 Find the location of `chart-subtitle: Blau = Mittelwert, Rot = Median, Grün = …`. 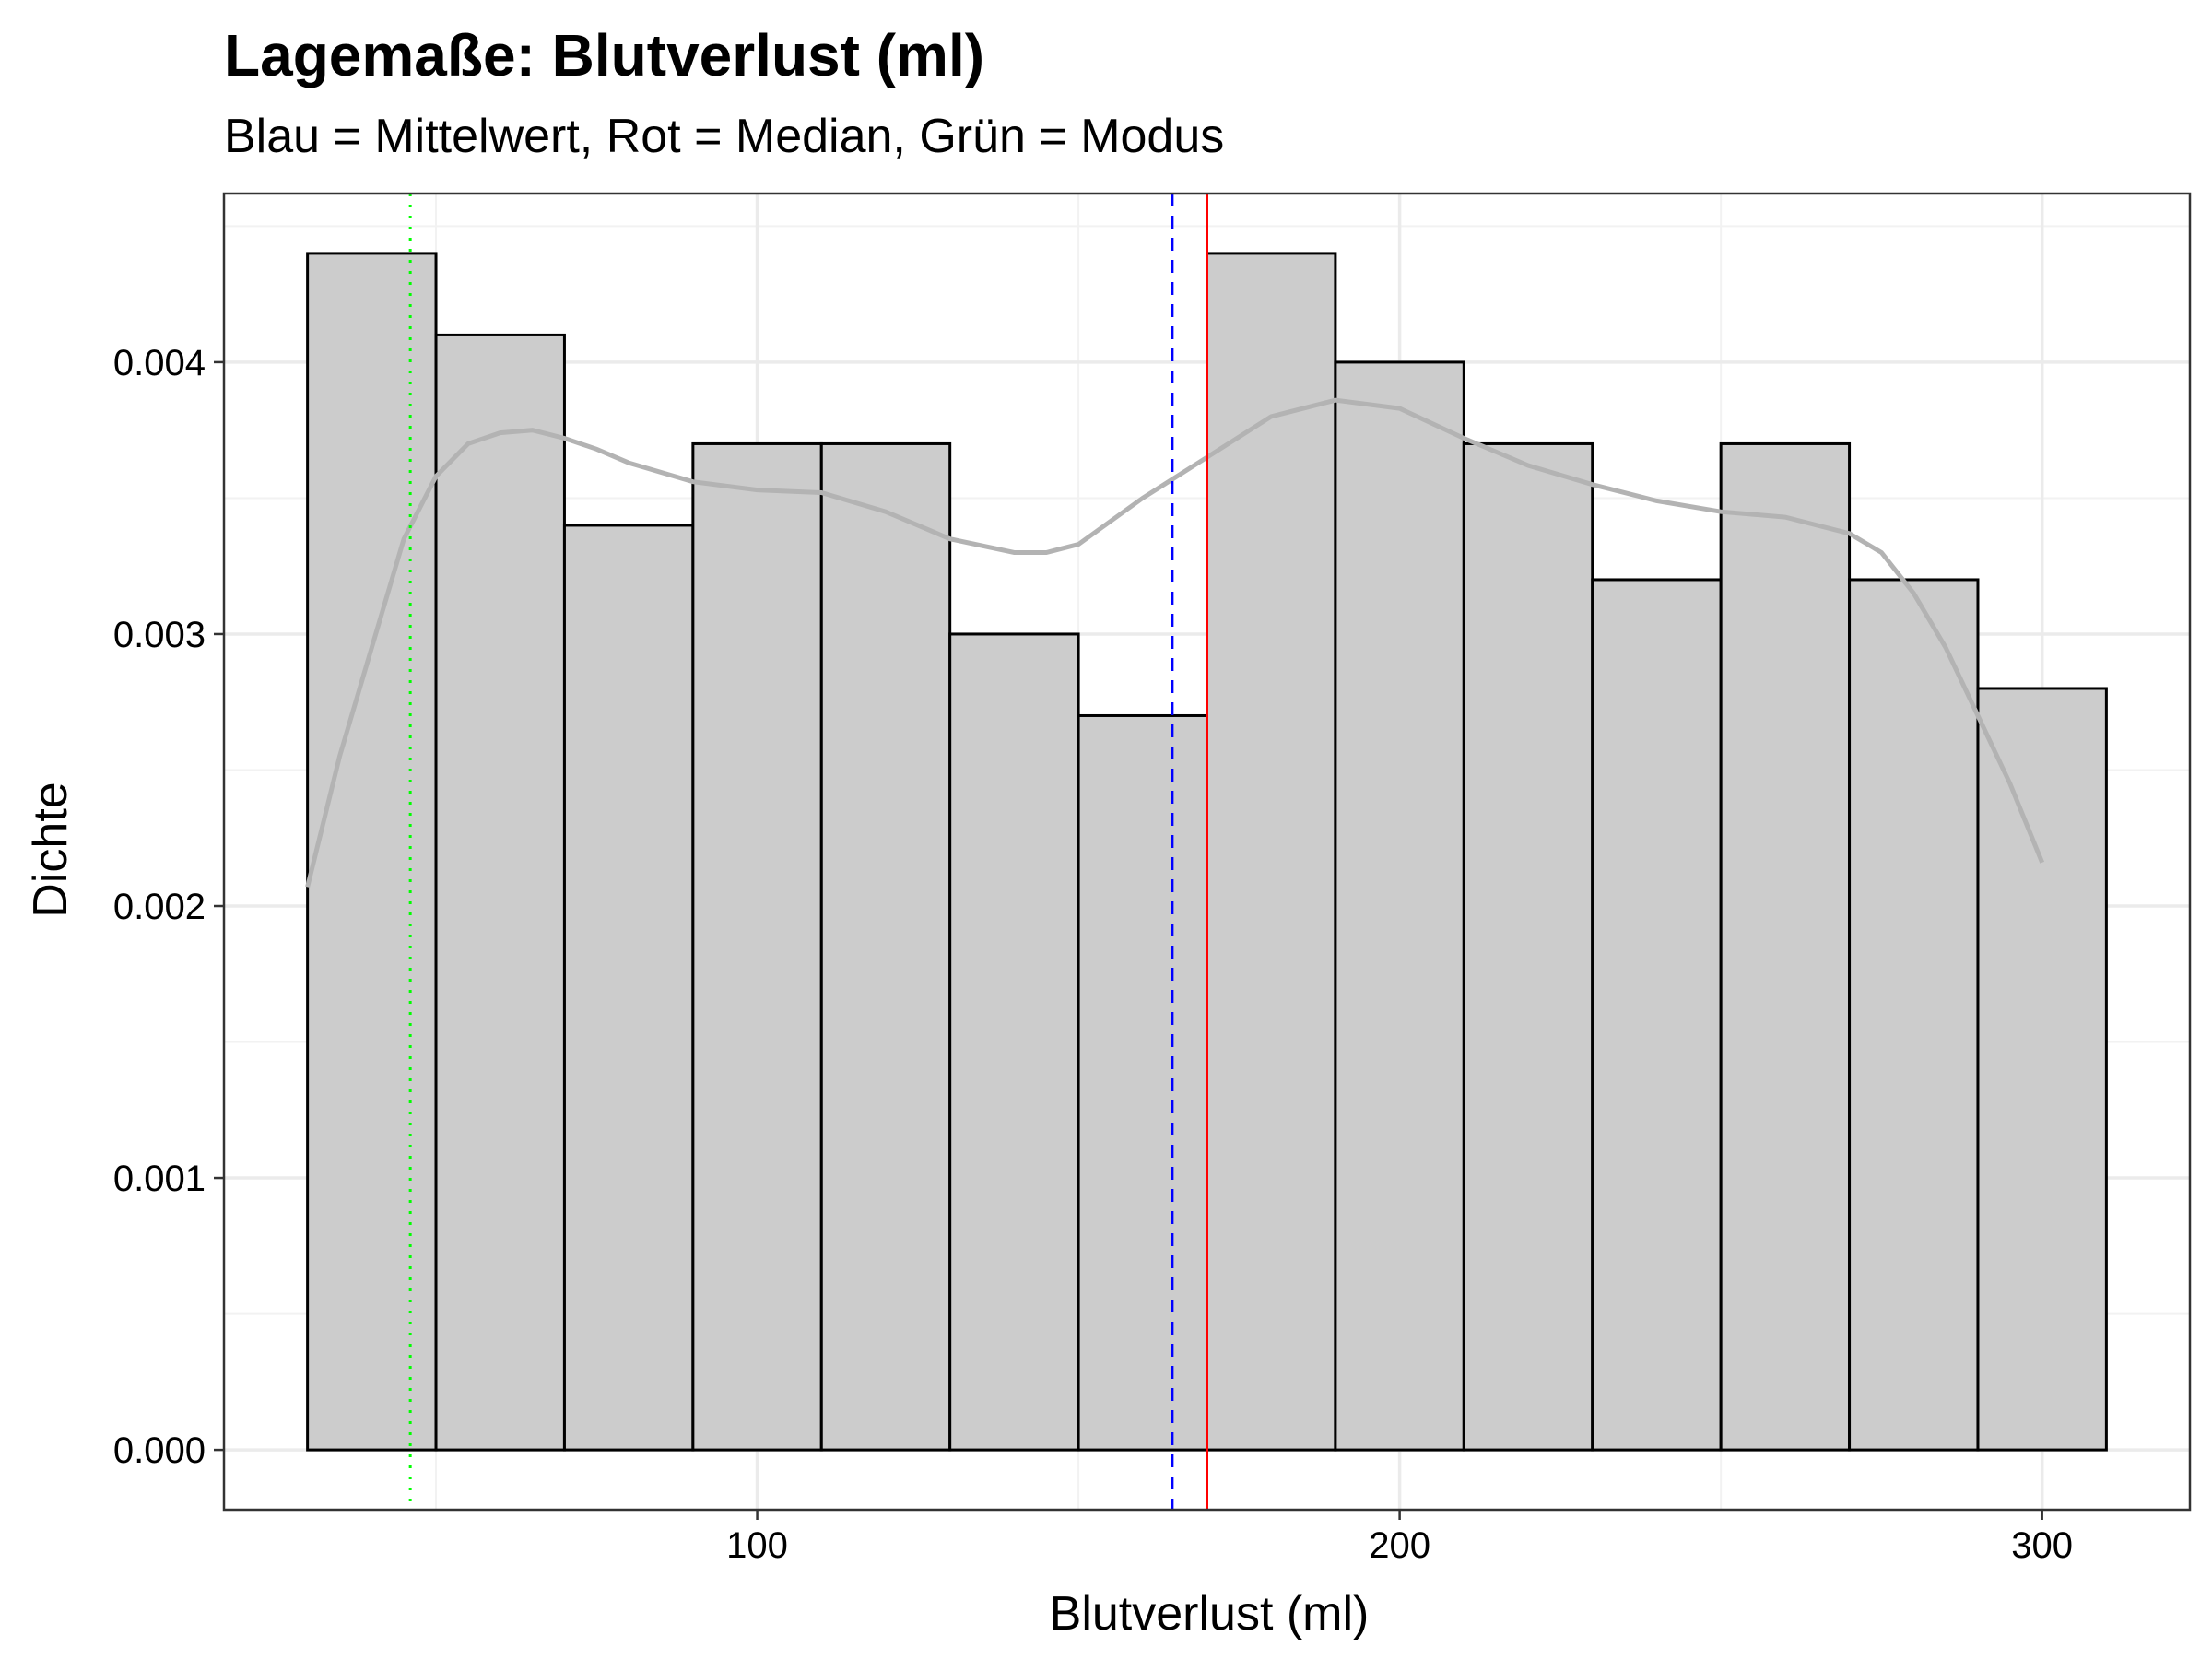

chart-subtitle: Blau = Mittelwert, Rot = Median, Grün = … is located at coordinates (724, 136).